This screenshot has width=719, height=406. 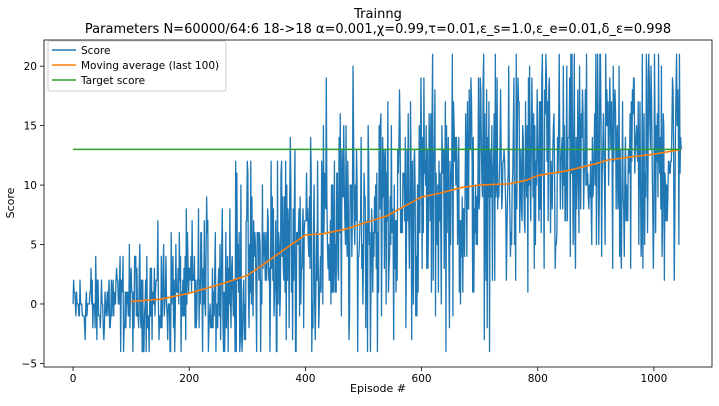 What do you see at coordinates (112, 81) in the screenshot?
I see `legend-label-target-score: Target score` at bounding box center [112, 81].